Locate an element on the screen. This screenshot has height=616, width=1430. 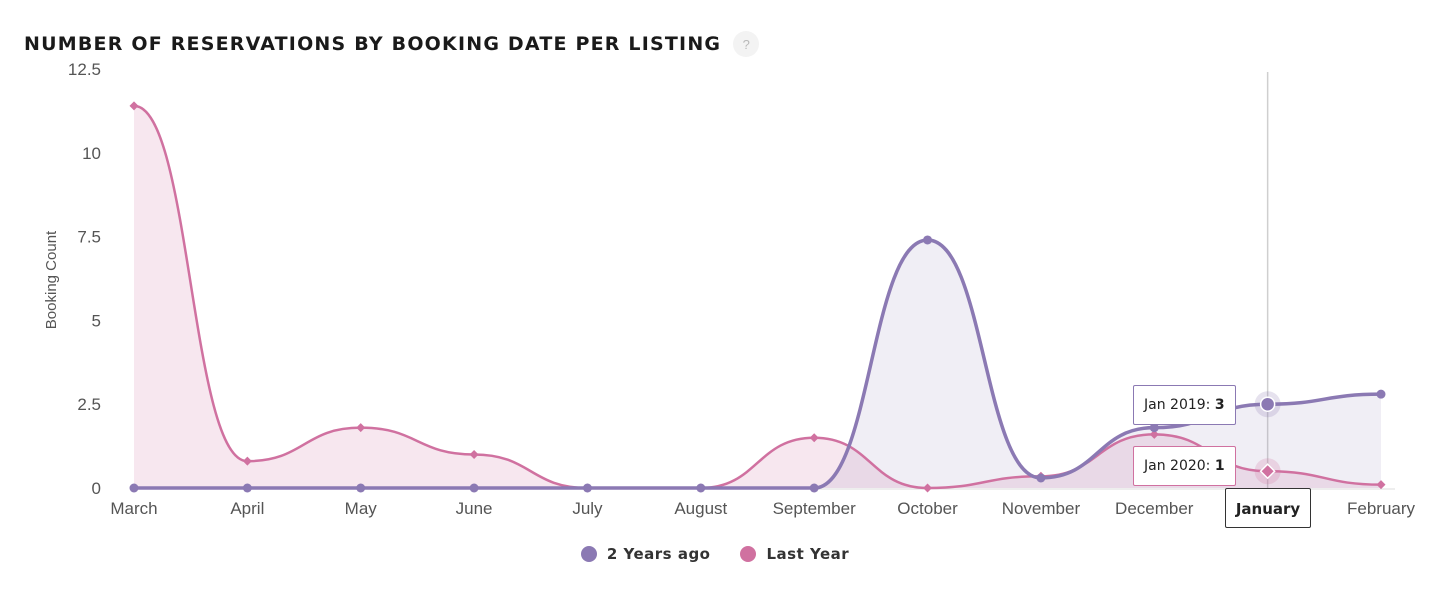
legend-marker-last-year is located at coordinates (748, 554).